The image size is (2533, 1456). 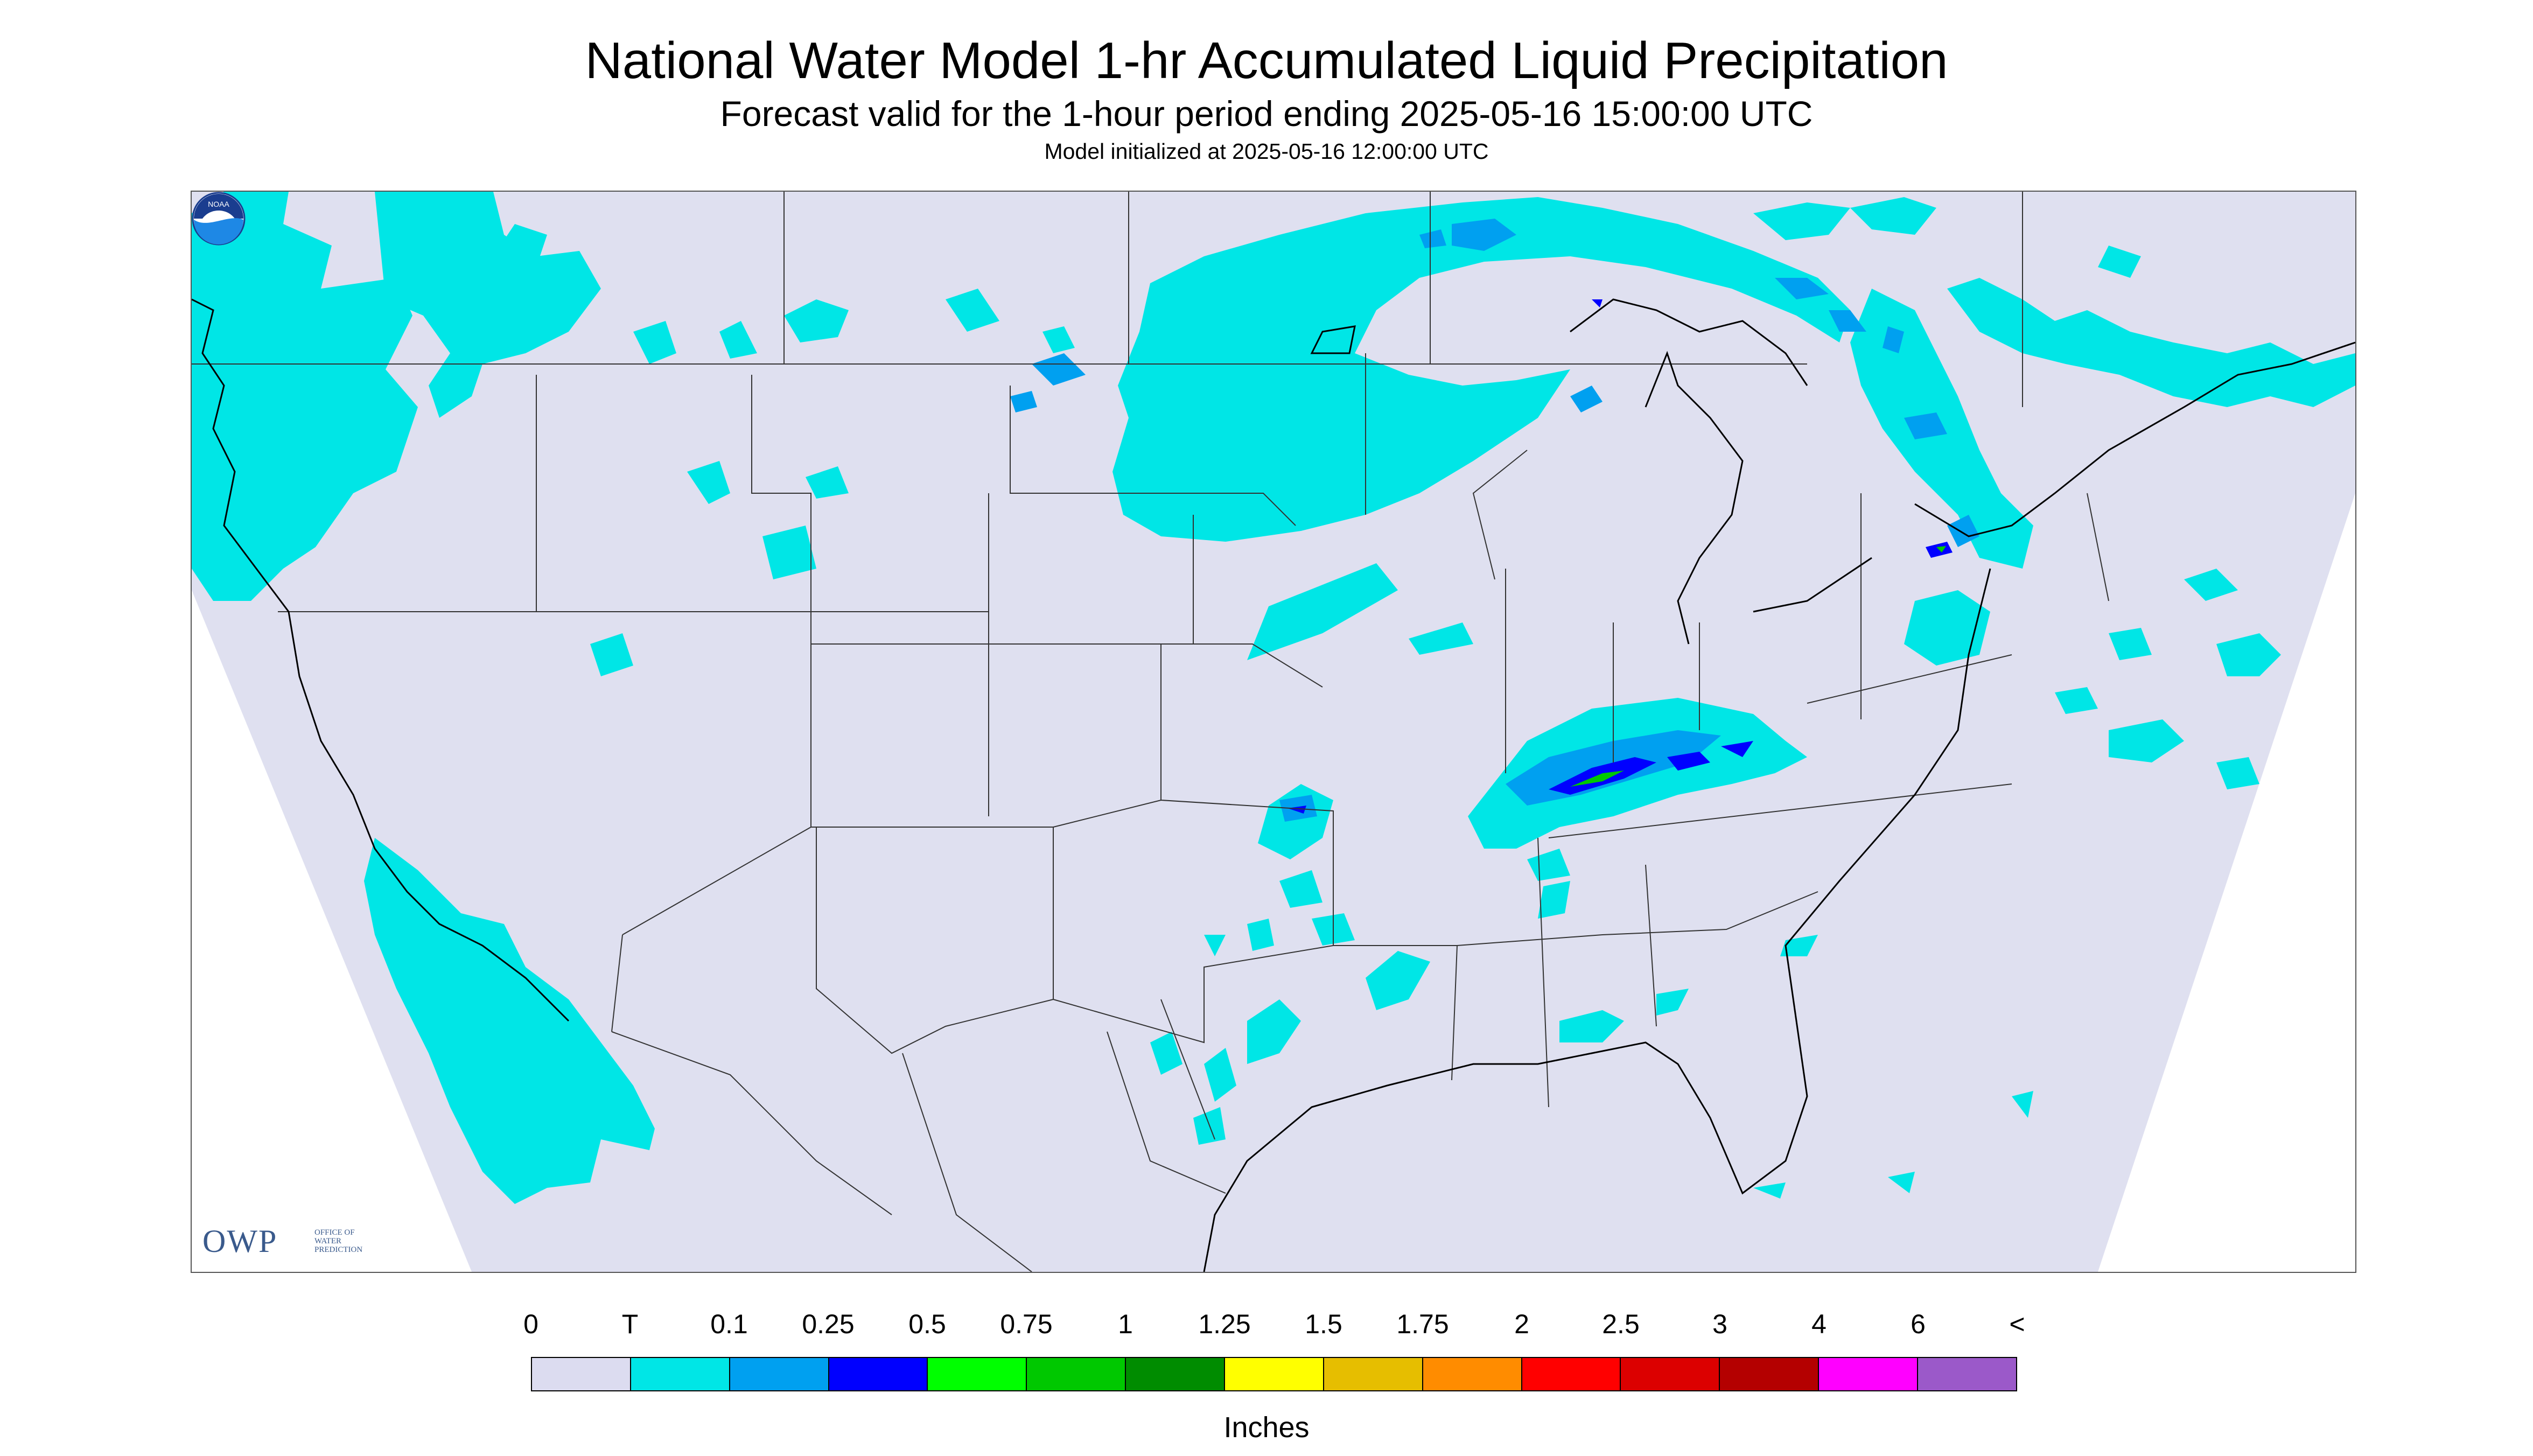 I want to click on legend-units: Inches, so click(x=1266, y=1427).